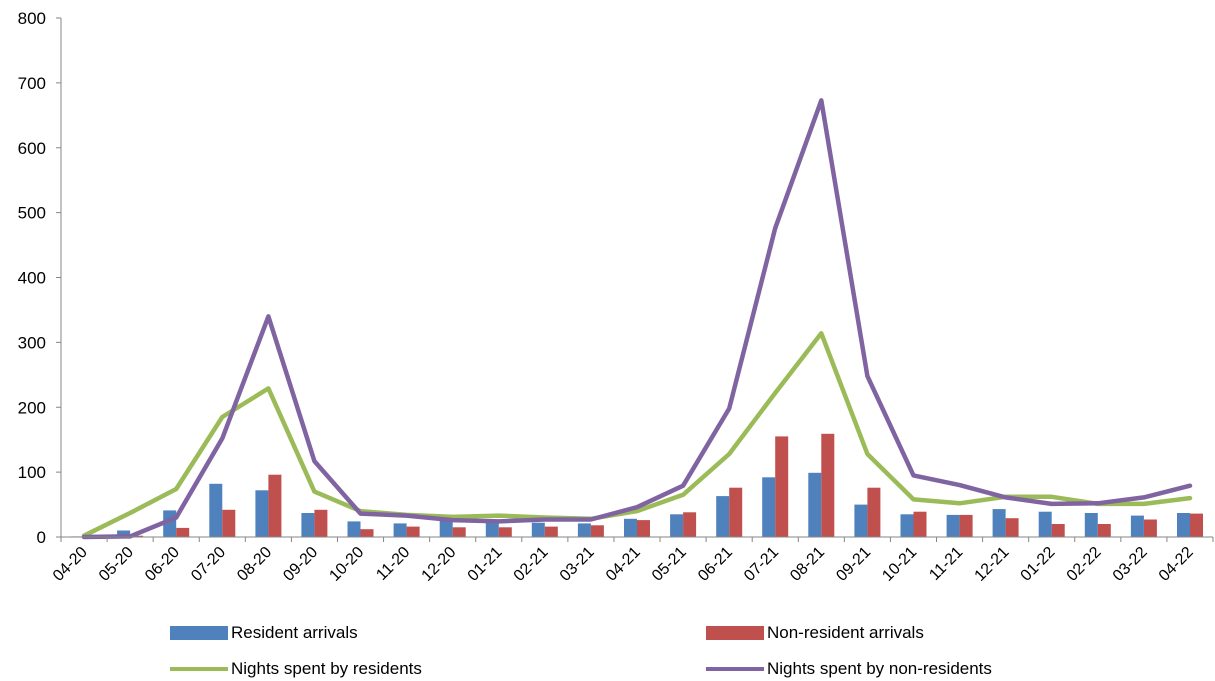 This screenshot has height=681, width=1215. I want to click on legend-swatch-nights-non-residents, so click(735, 669).